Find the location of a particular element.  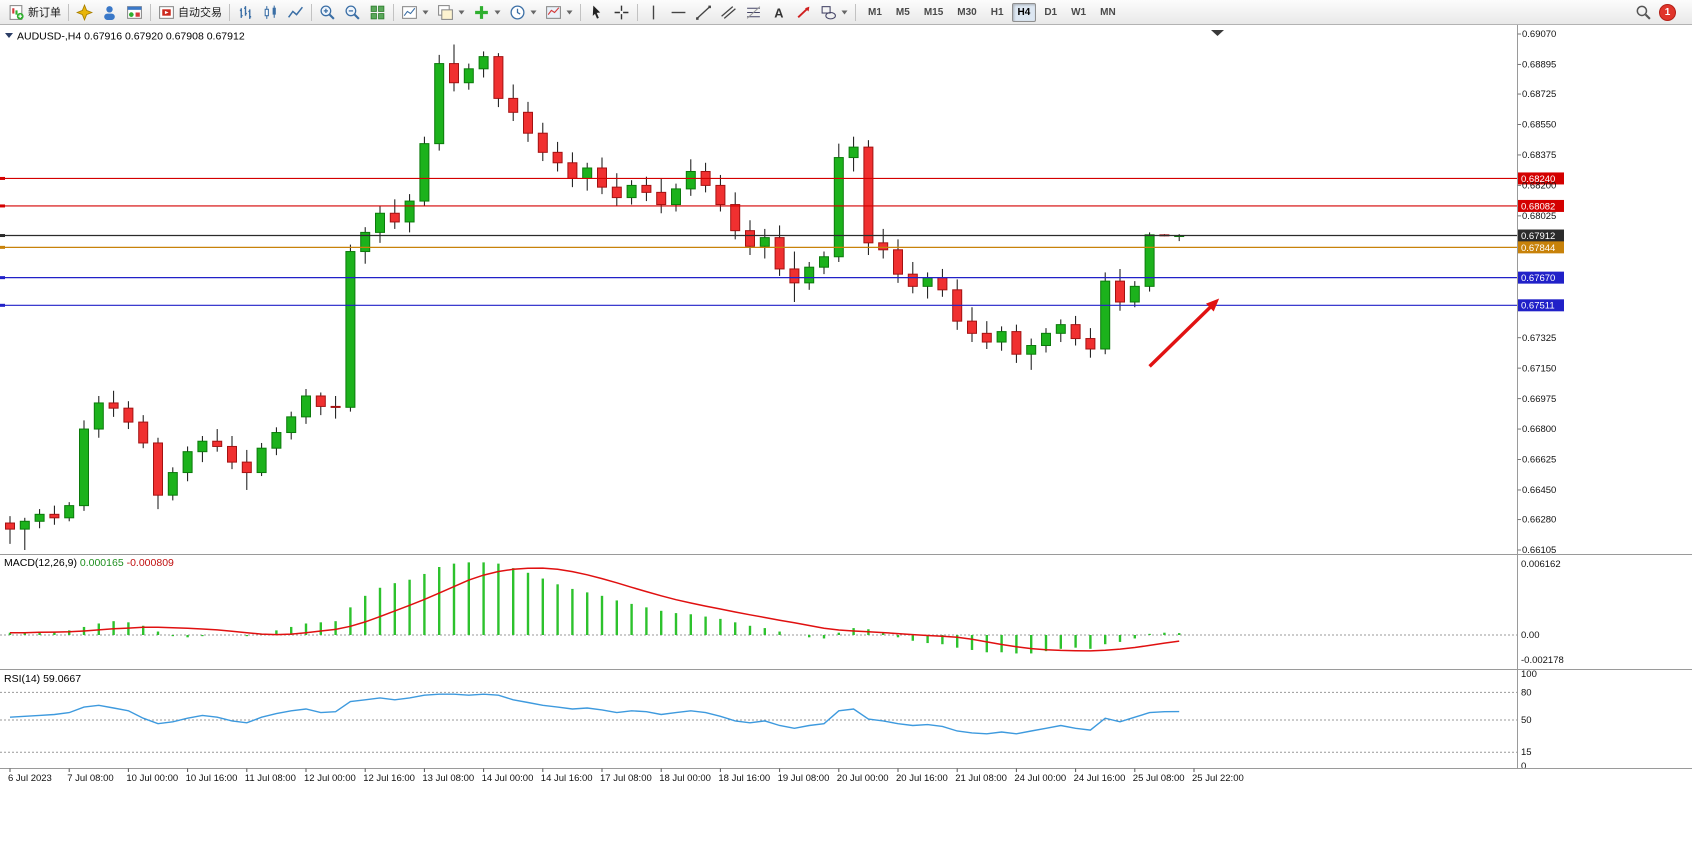

notification-badge: 1 is located at coordinates (1667, 12).